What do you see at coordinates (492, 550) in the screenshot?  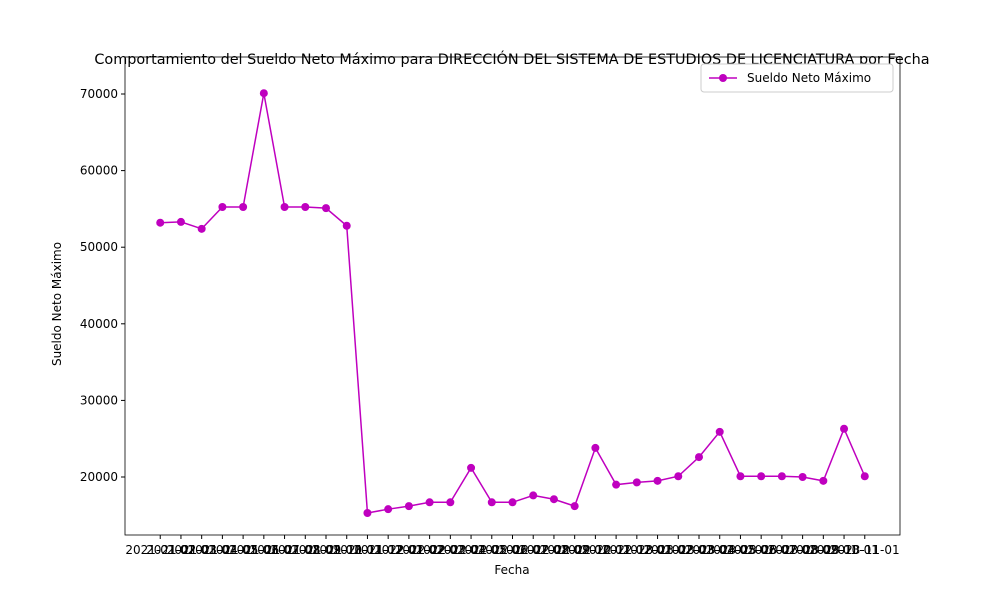 I see `x-tick-label: 2022-05-01` at bounding box center [492, 550].